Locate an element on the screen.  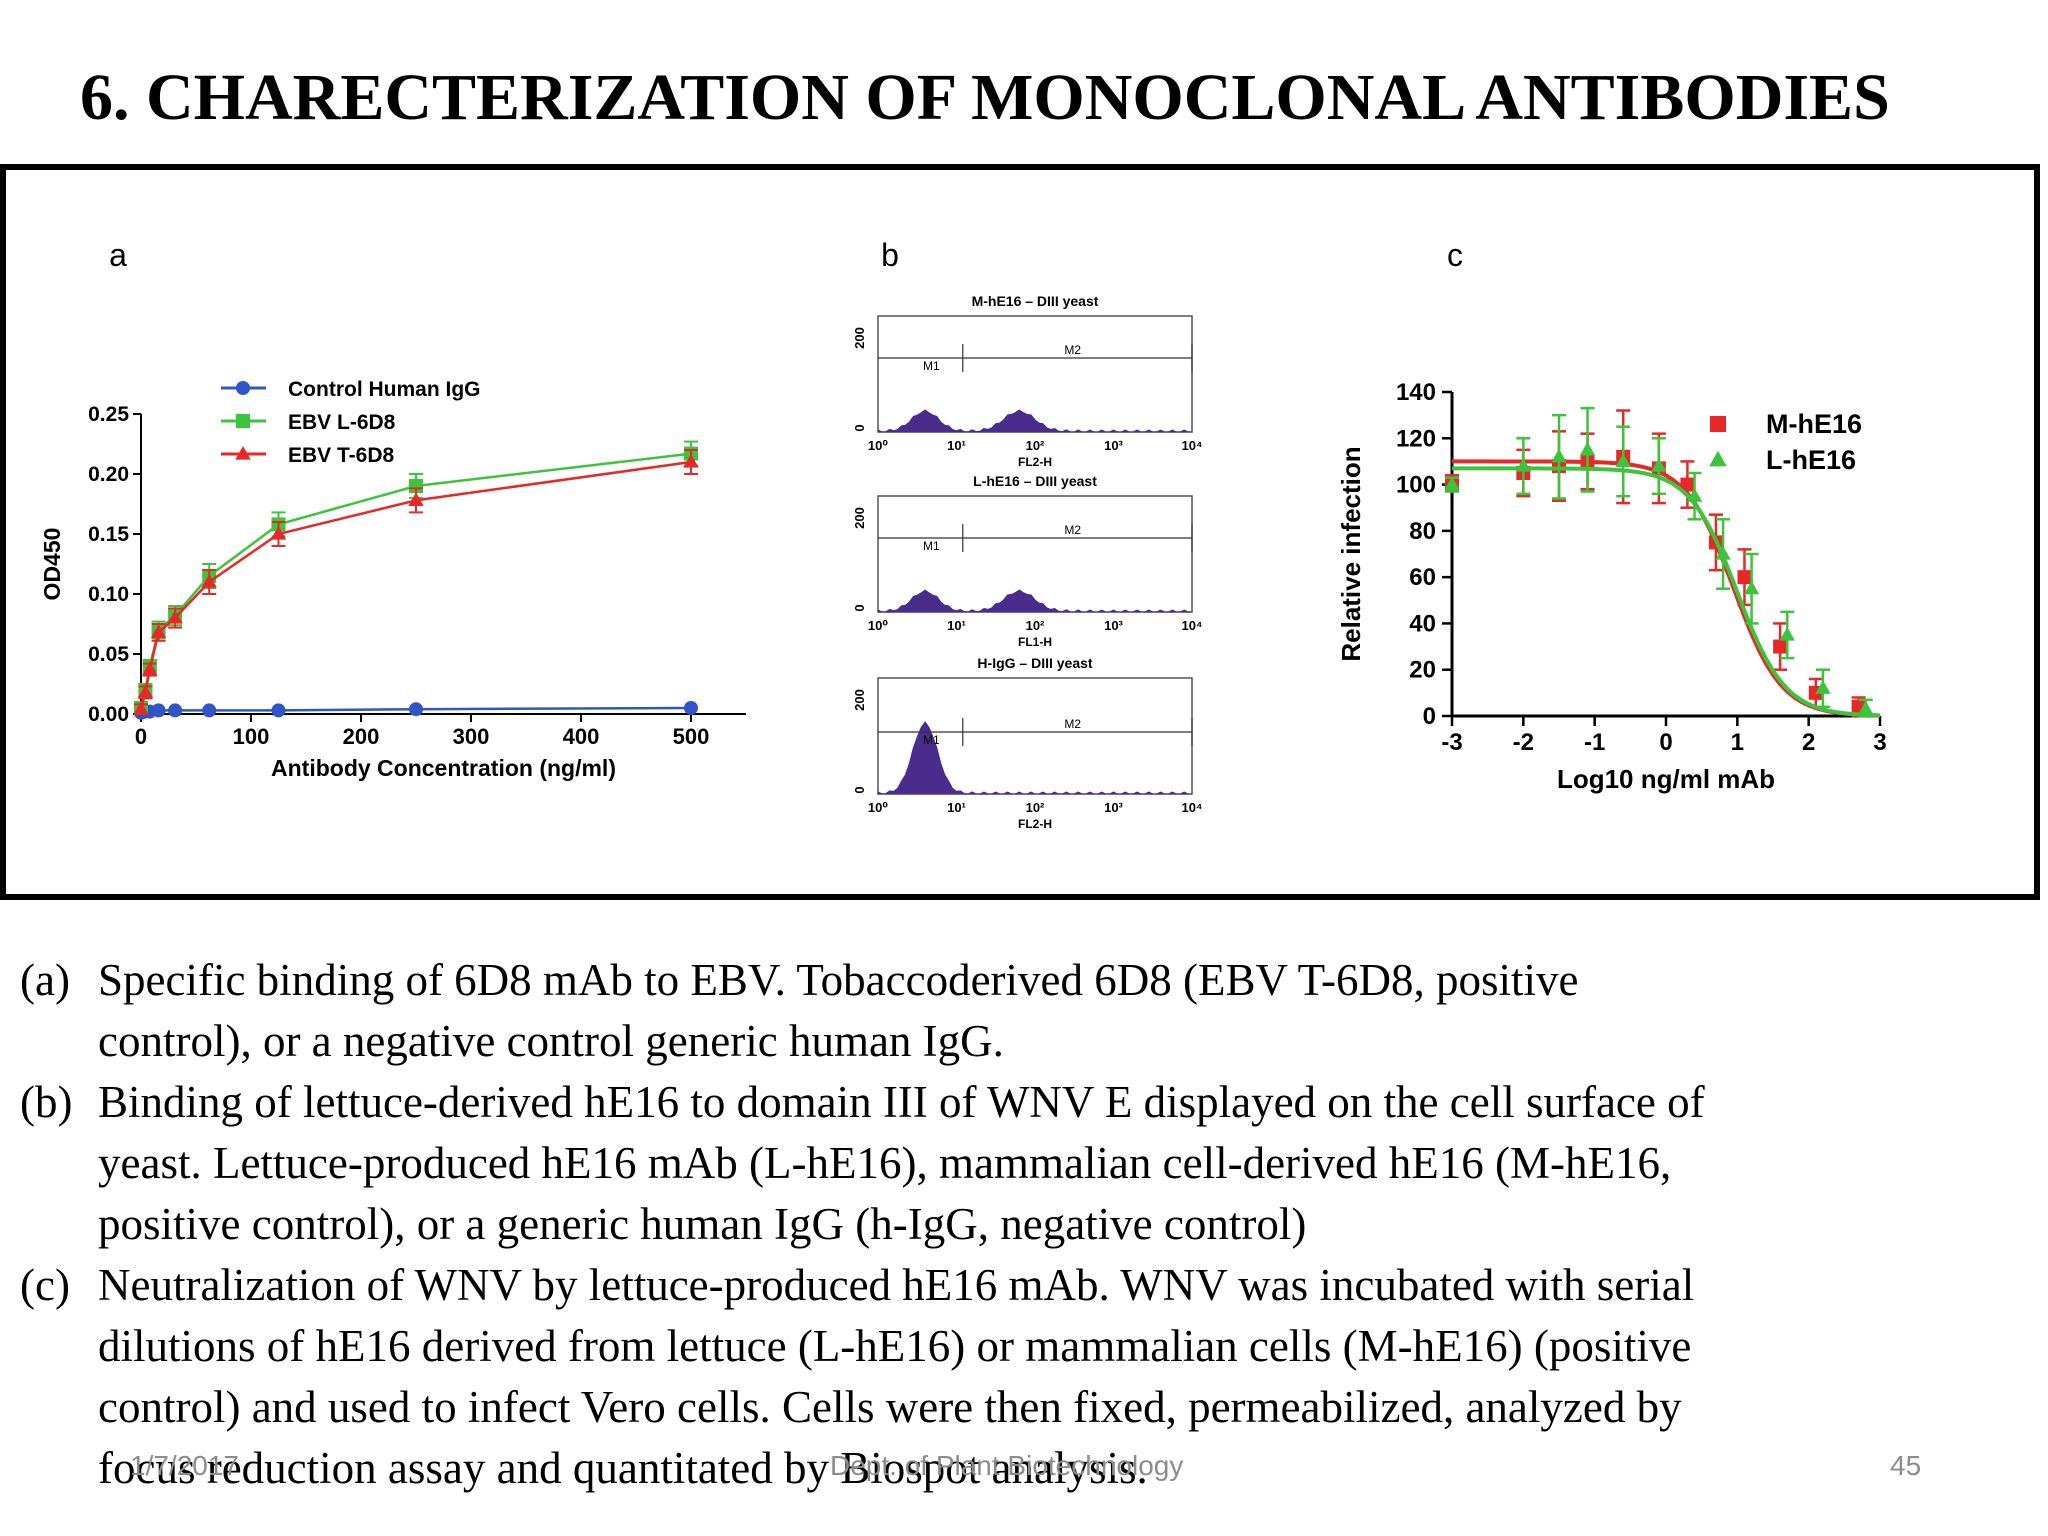
panel-c-y-tick-label: 80 is located at coordinates (1422, 531).